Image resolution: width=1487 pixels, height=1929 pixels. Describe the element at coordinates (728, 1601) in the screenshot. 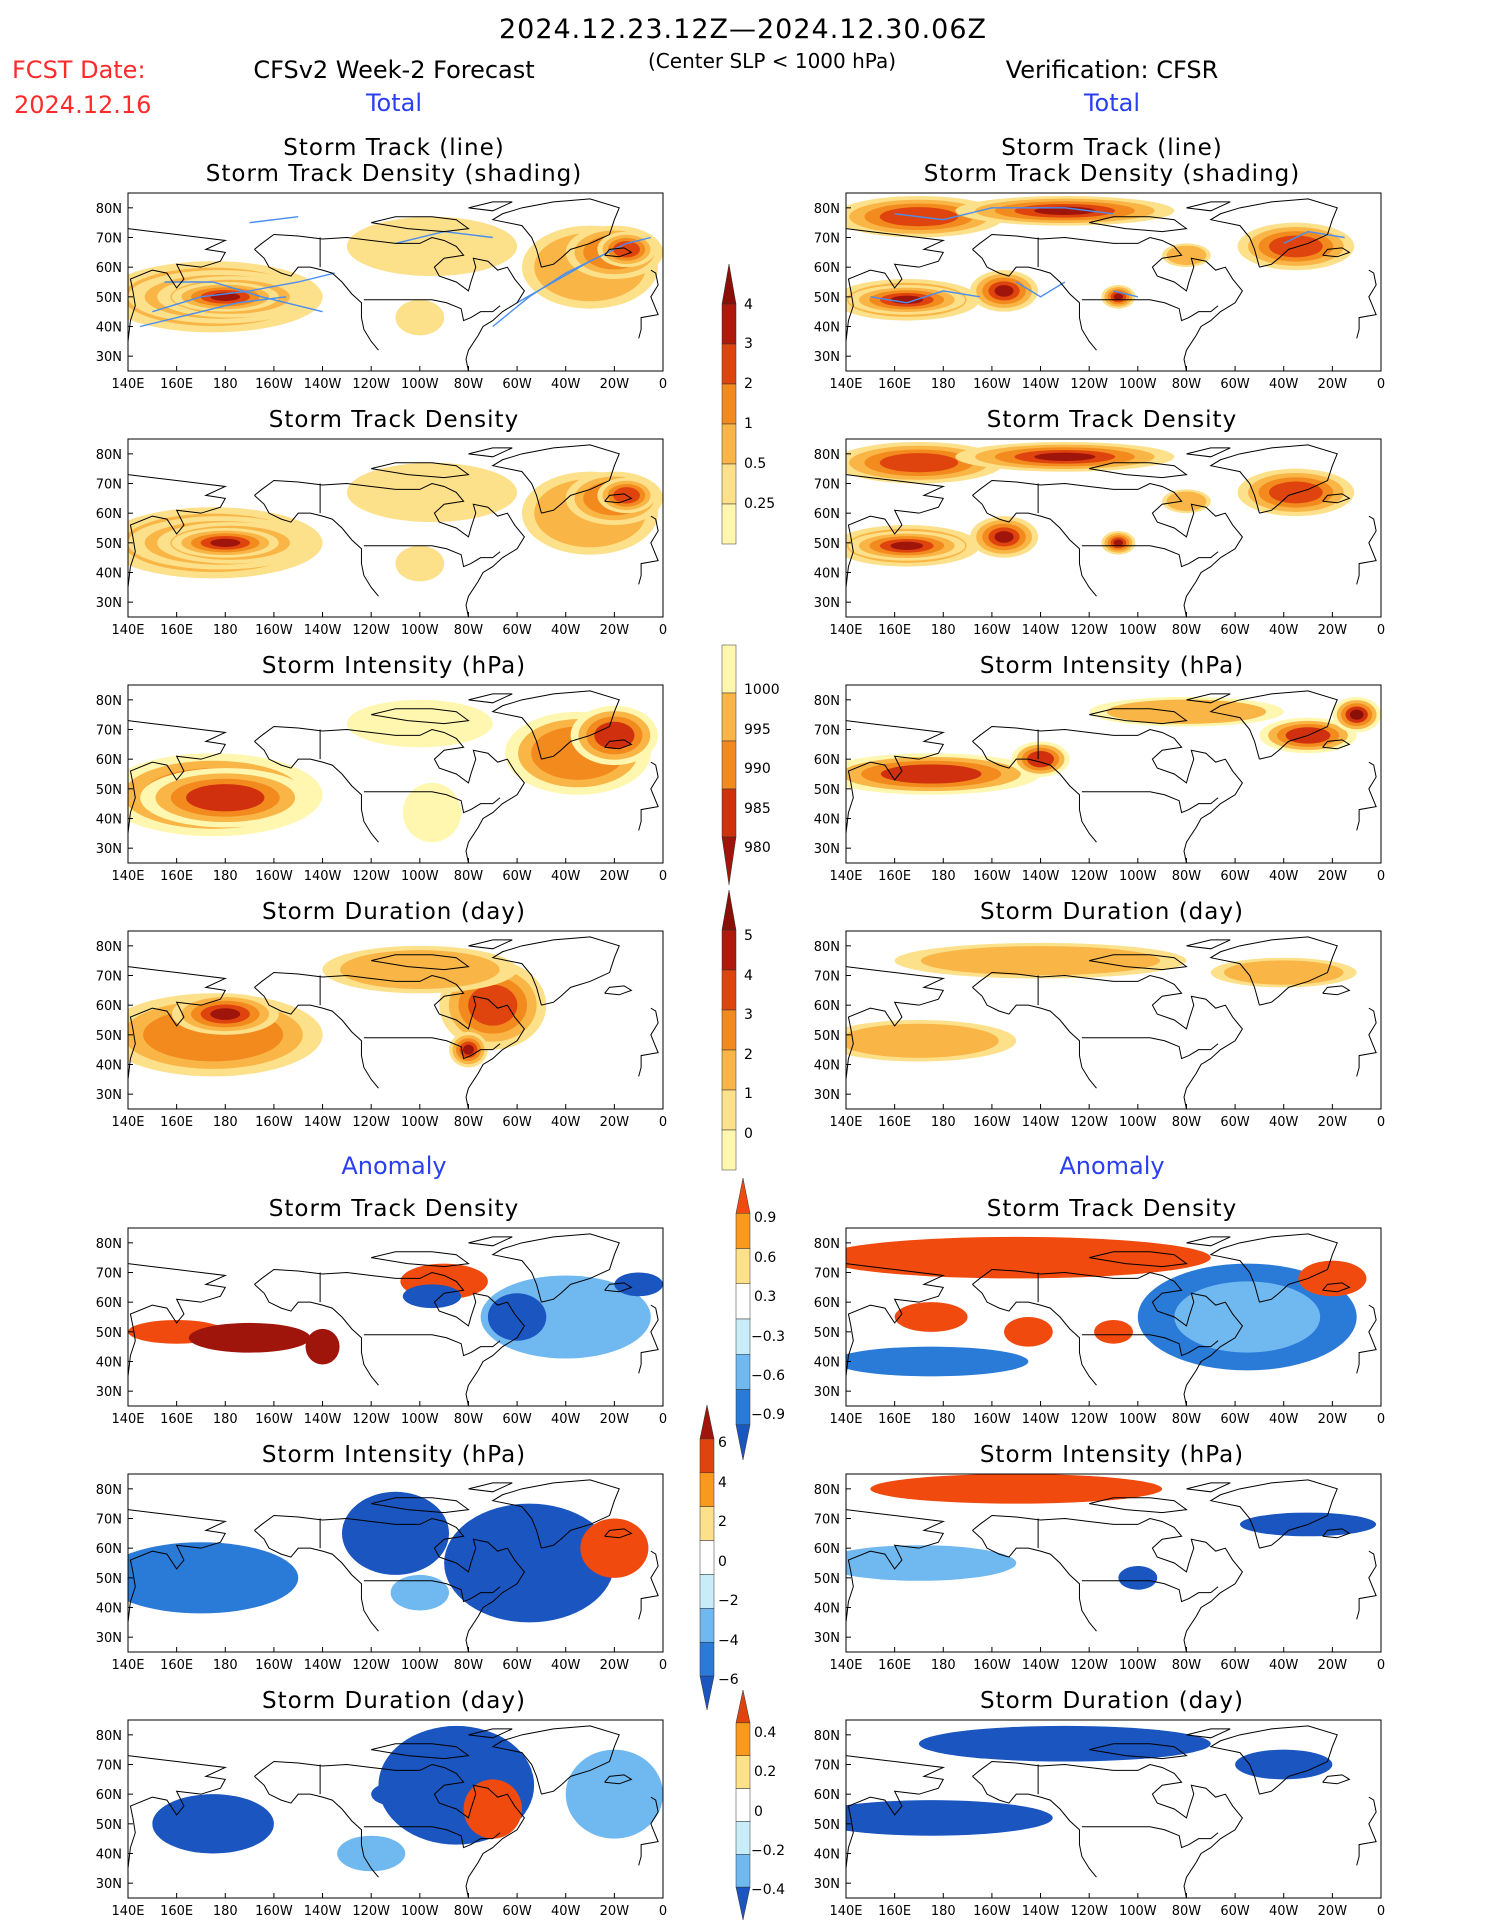

I see `cb-label: −2` at that location.